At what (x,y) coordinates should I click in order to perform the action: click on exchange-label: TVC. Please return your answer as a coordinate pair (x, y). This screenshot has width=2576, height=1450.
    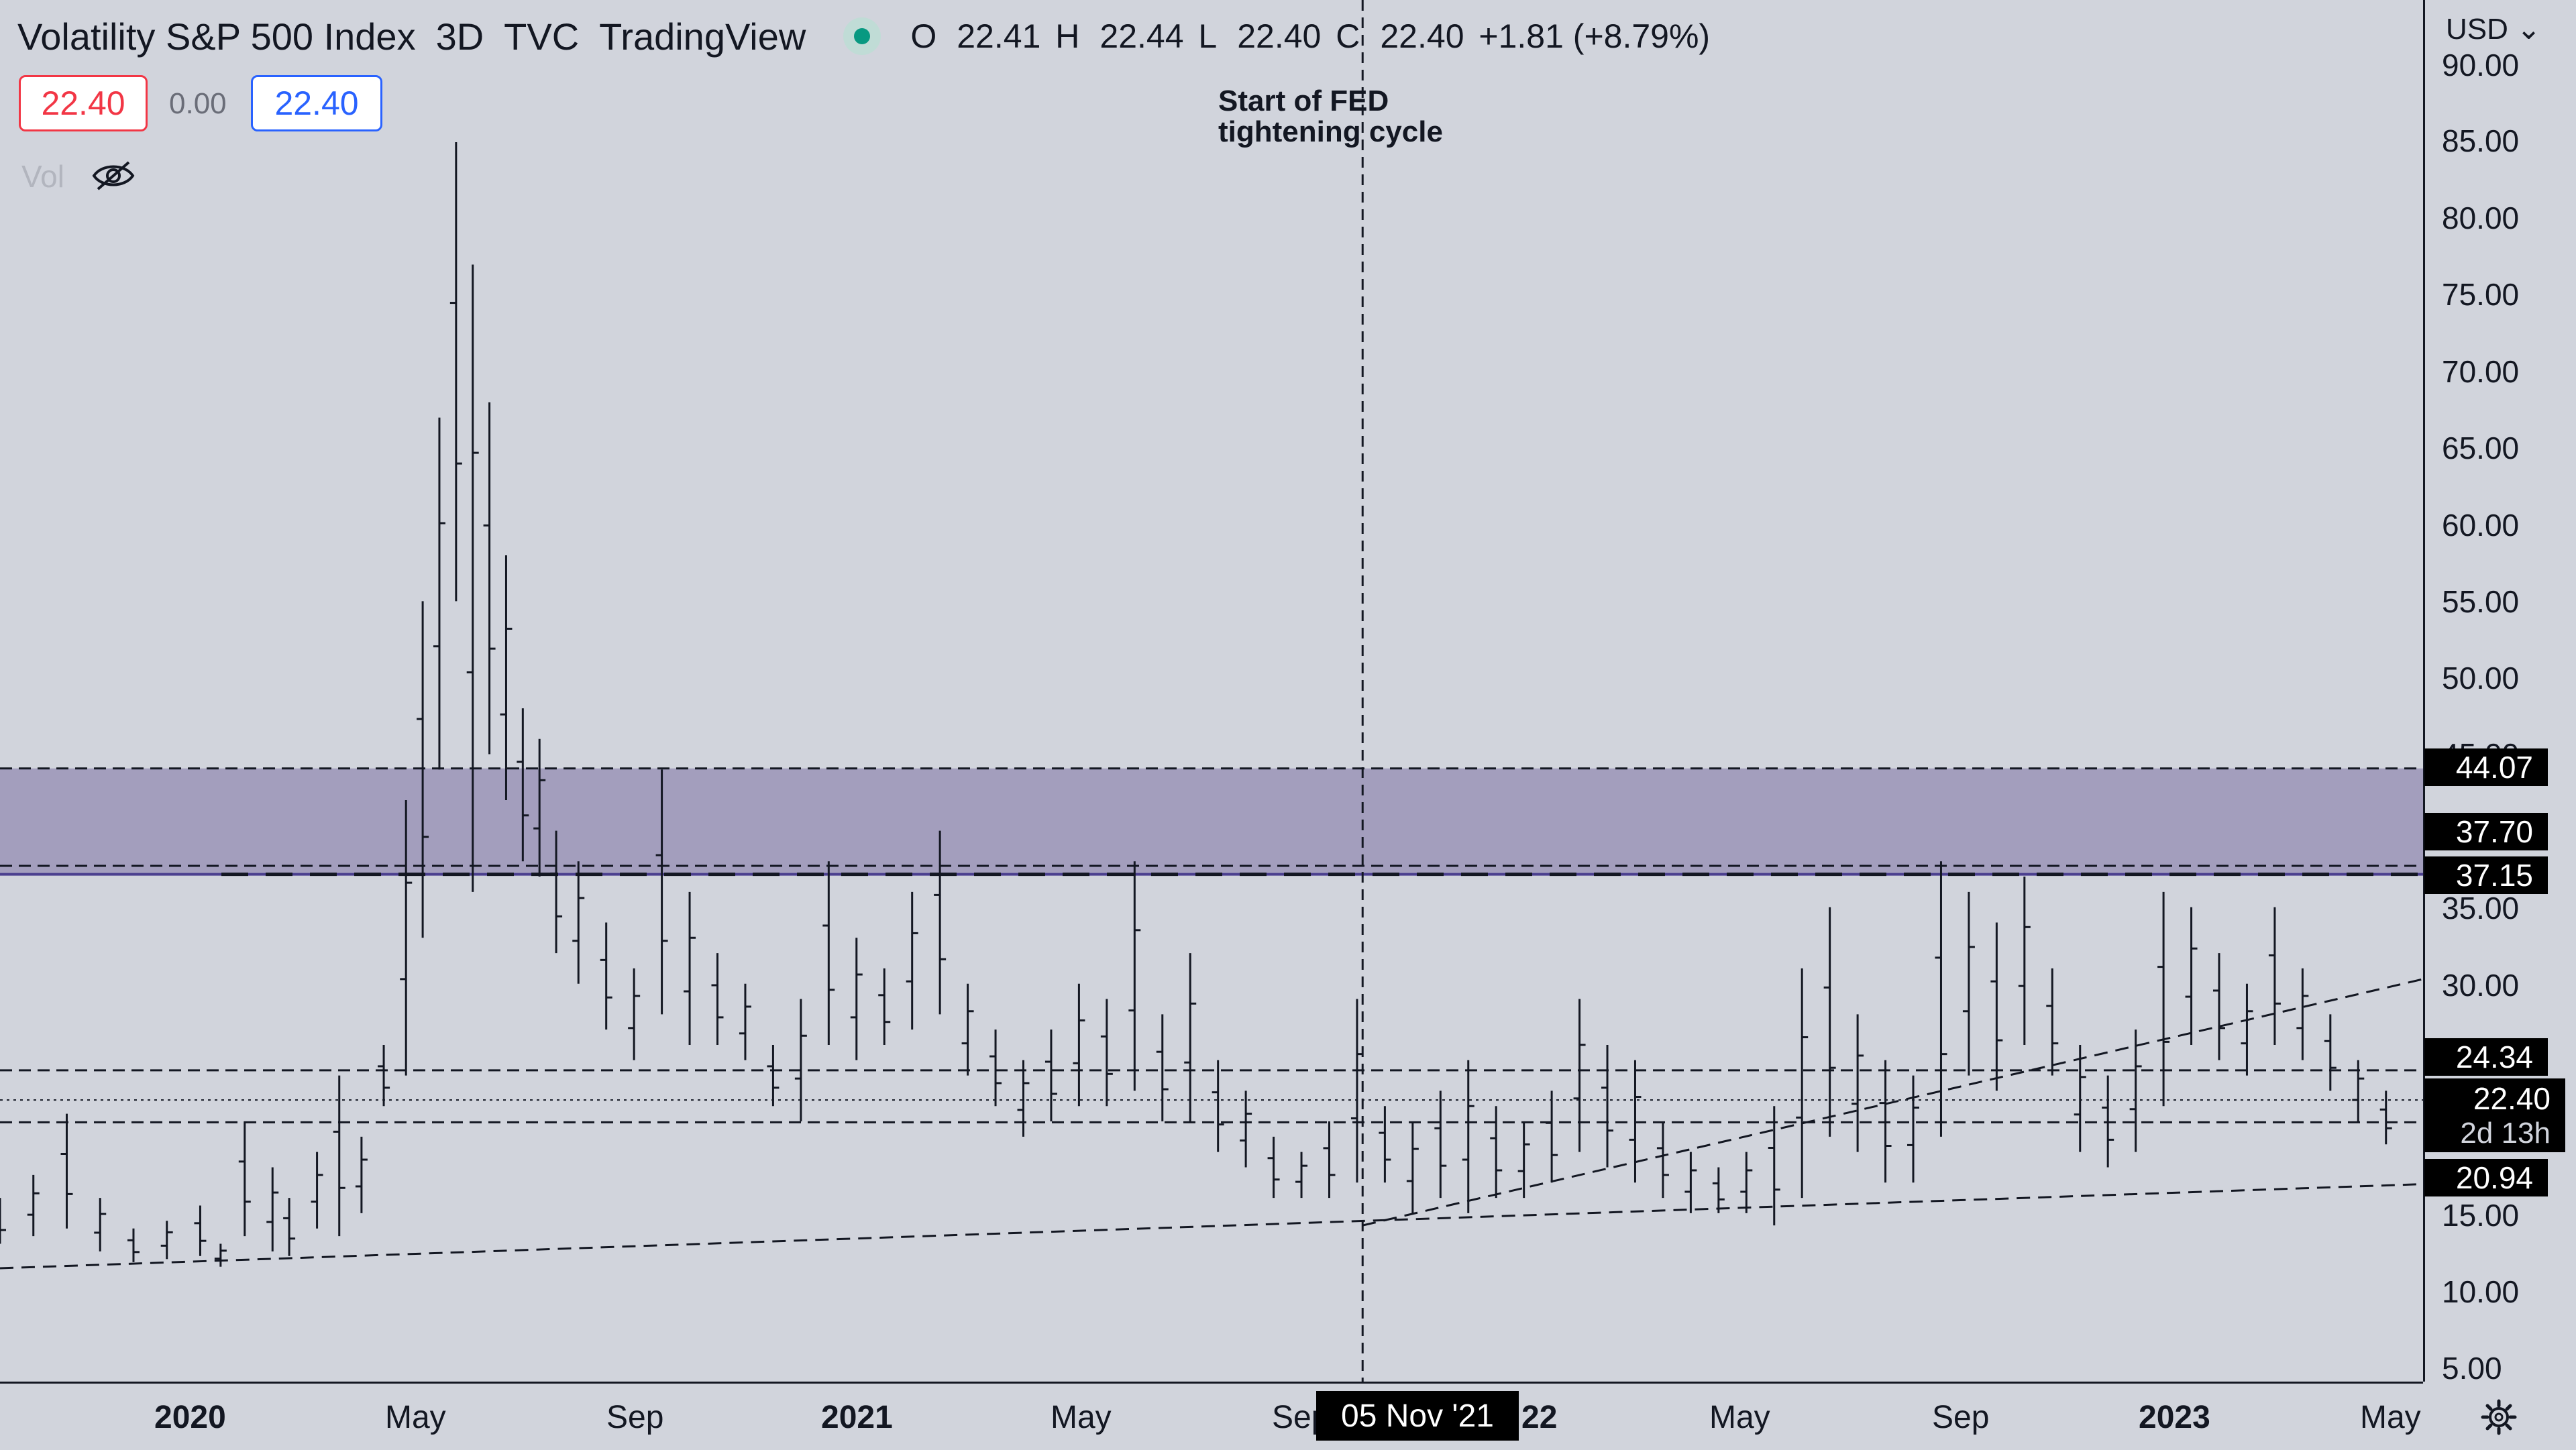
    Looking at the image, I should click on (542, 36).